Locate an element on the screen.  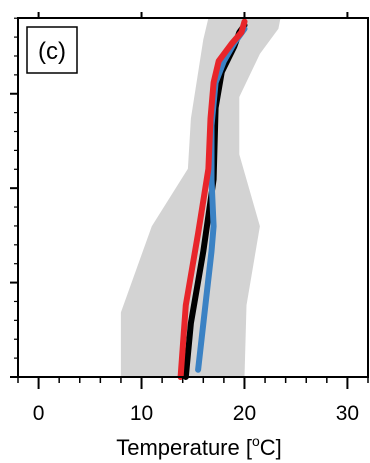
x-tick-label: 30 is located at coordinates (347, 413).